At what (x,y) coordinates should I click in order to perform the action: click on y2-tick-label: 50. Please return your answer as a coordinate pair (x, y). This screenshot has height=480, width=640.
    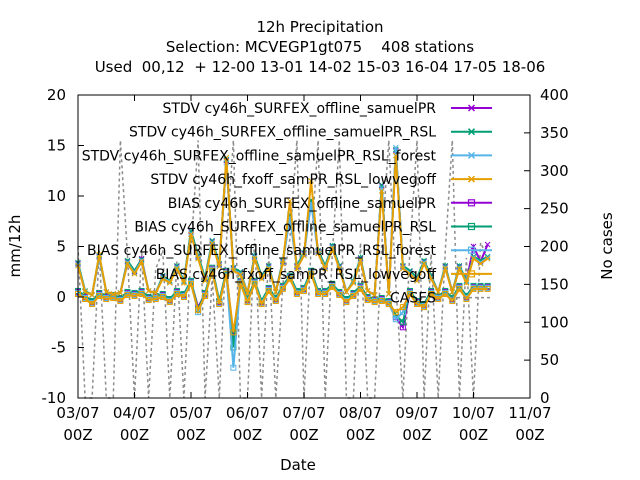
    Looking at the image, I should click on (549, 360).